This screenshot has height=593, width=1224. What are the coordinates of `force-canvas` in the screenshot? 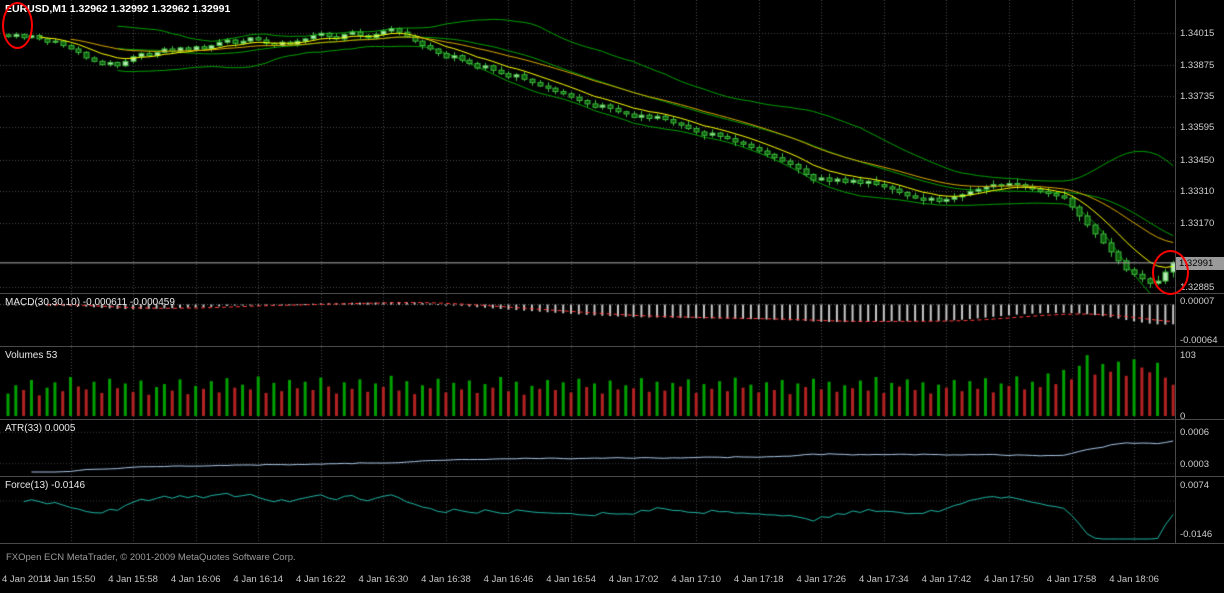 It's located at (612, 510).